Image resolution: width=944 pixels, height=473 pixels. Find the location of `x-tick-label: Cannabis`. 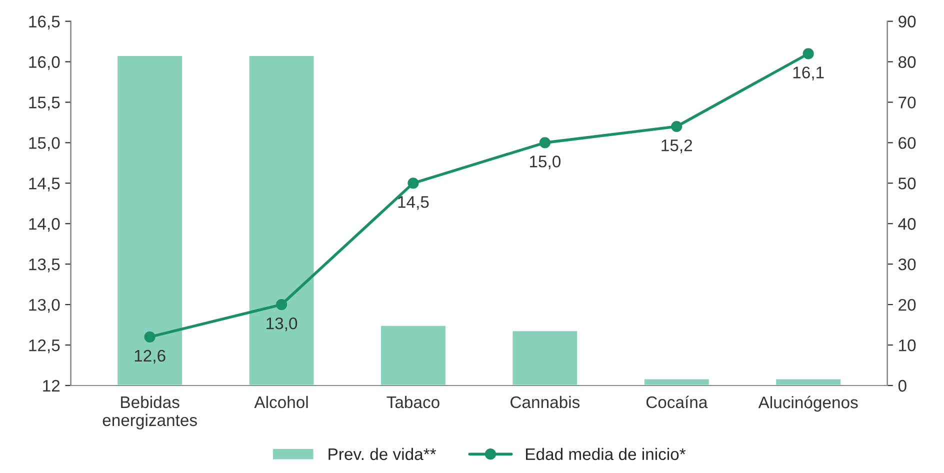

x-tick-label: Cannabis is located at coordinates (545, 402).